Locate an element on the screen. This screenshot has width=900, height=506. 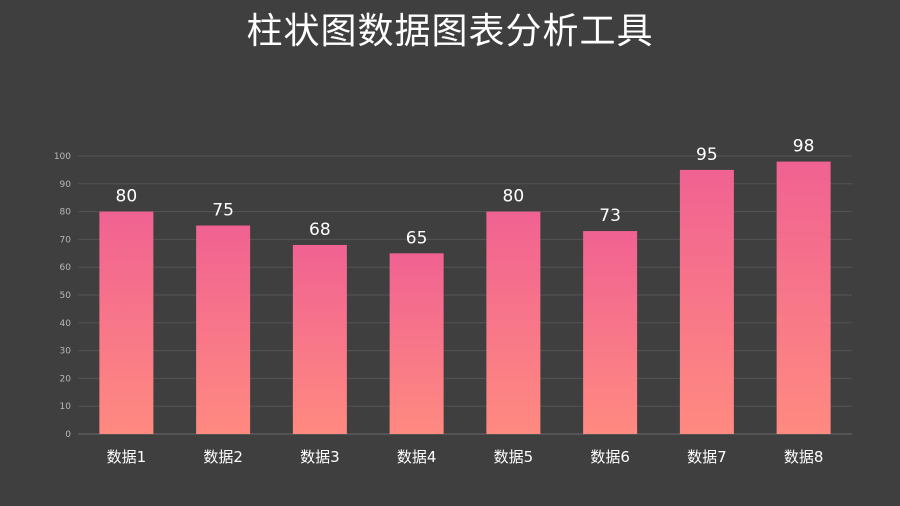
data-label: 65 is located at coordinates (417, 238).